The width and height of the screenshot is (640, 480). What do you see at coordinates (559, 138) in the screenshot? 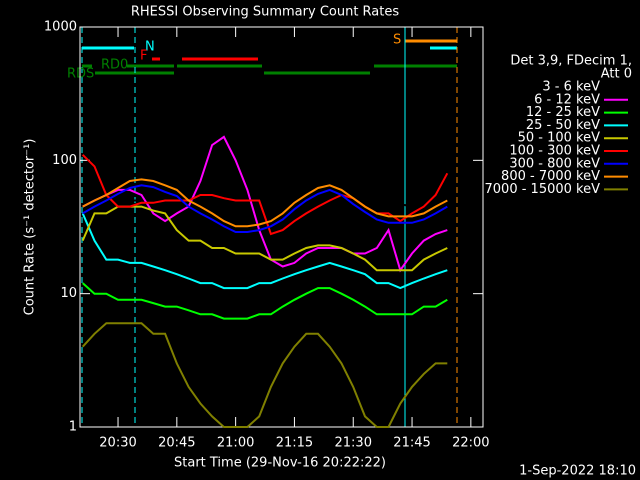
I see `legend-label: 50 - 100 keV` at bounding box center [559, 138].